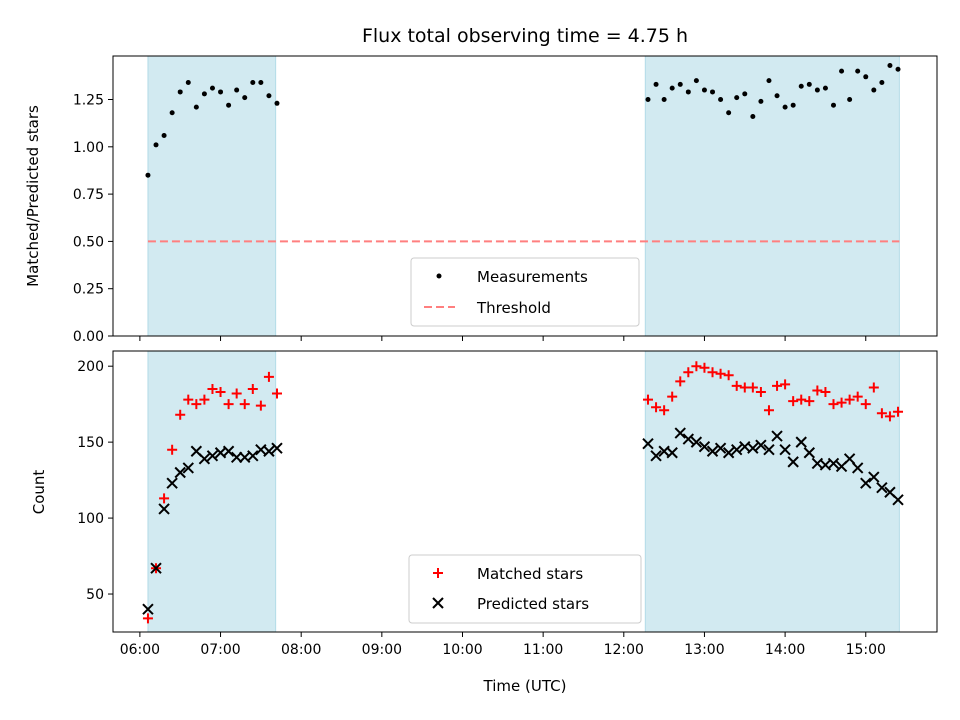 Image resolution: width=960 pixels, height=720 pixels. Describe the element at coordinates (382, 650) in the screenshot. I see `x-tick-label-3: 09:00` at that location.